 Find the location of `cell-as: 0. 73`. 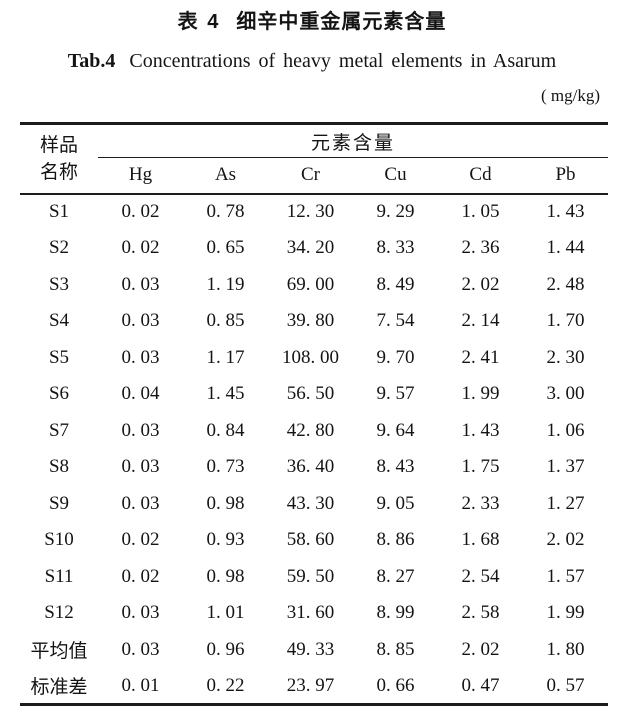

cell-as: 0. 73 is located at coordinates (225, 467).